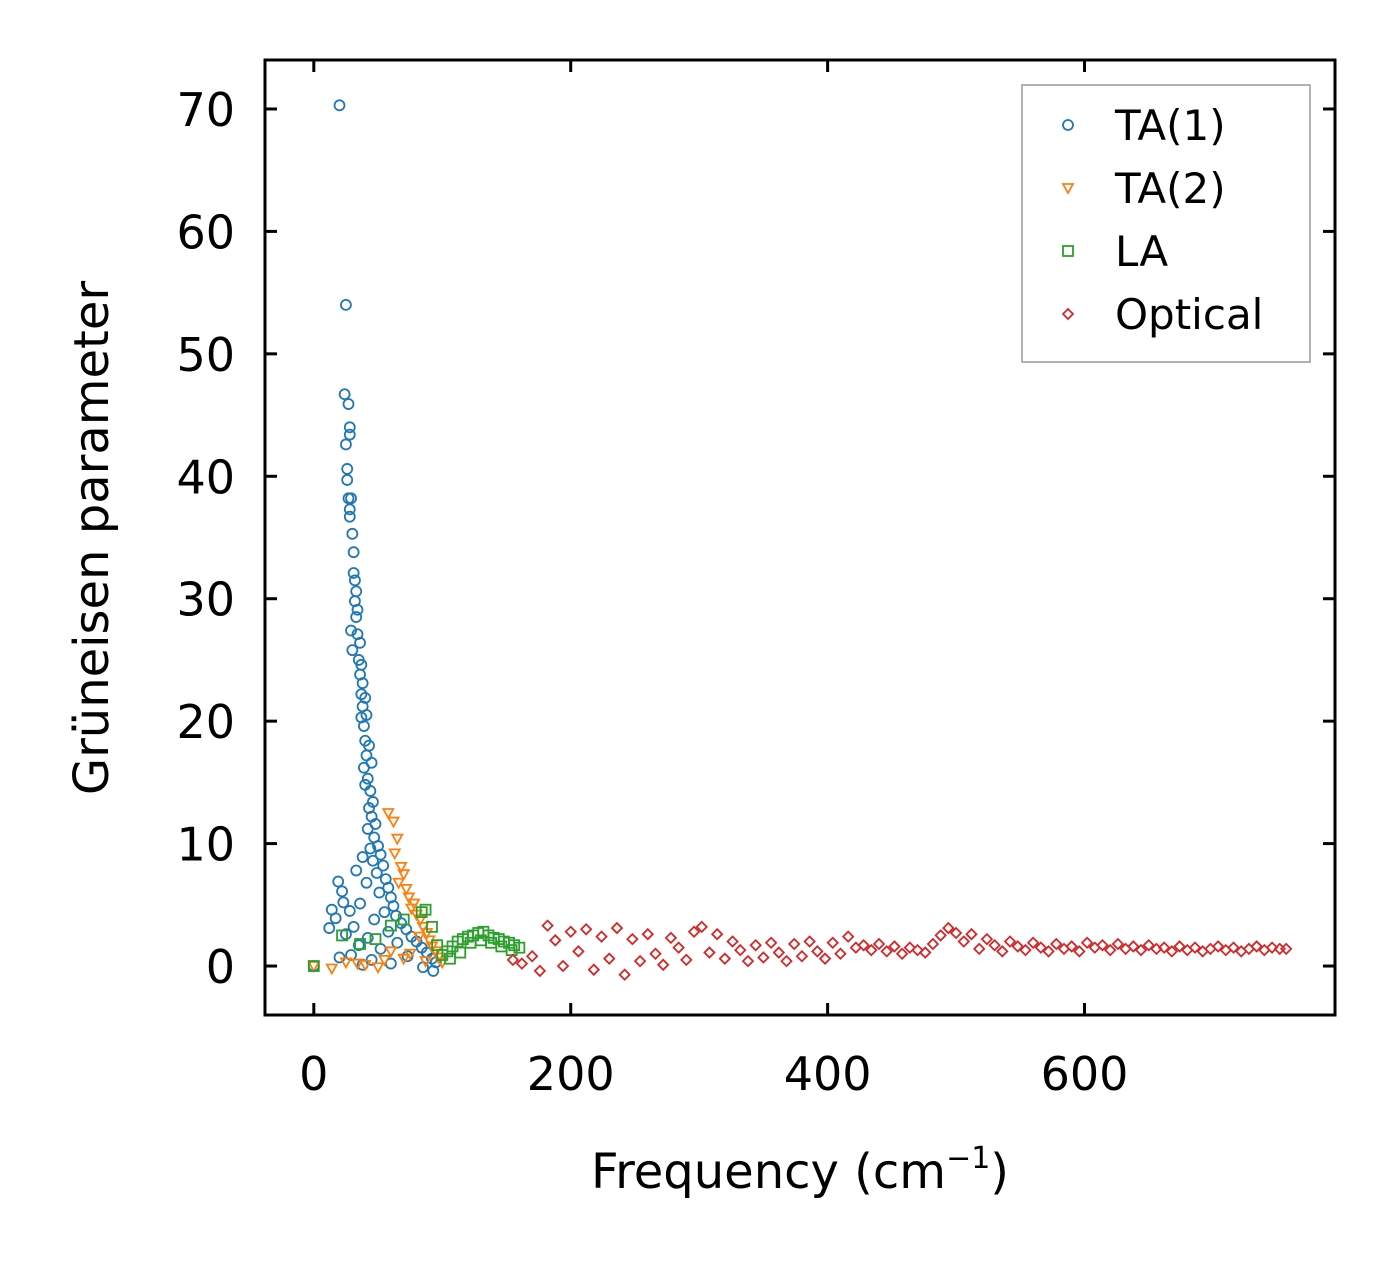 Image resolution: width=1394 pixels, height=1269 pixels. What do you see at coordinates (1166, 223) in the screenshot?
I see `legend: TA(1) TA(2) LA Optical` at bounding box center [1166, 223].